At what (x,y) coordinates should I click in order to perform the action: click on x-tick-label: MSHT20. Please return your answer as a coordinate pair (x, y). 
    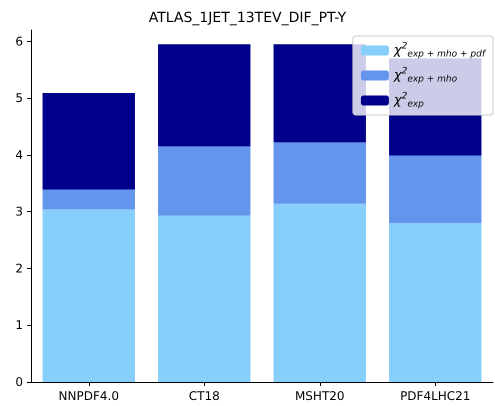
    Looking at the image, I should click on (319, 396).